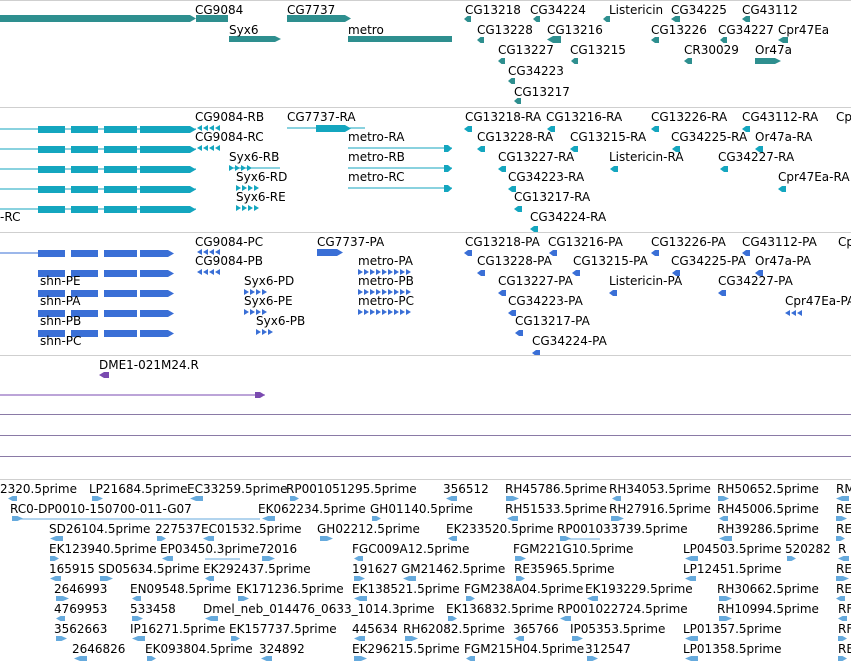  I want to click on gene-label: CG13215, so click(598, 50).